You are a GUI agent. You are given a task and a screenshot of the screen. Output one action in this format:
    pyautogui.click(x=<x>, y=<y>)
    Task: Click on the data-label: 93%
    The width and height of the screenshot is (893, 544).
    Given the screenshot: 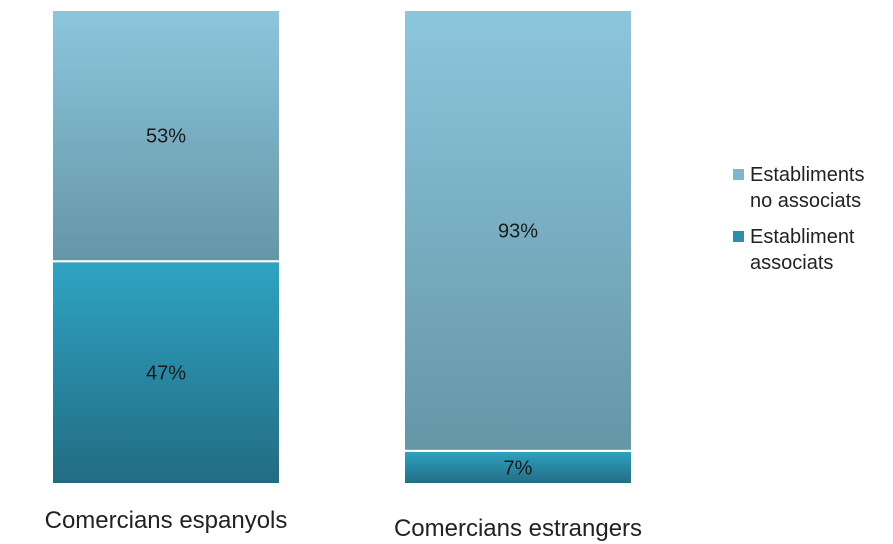 What is the action you would take?
    pyautogui.click(x=518, y=231)
    